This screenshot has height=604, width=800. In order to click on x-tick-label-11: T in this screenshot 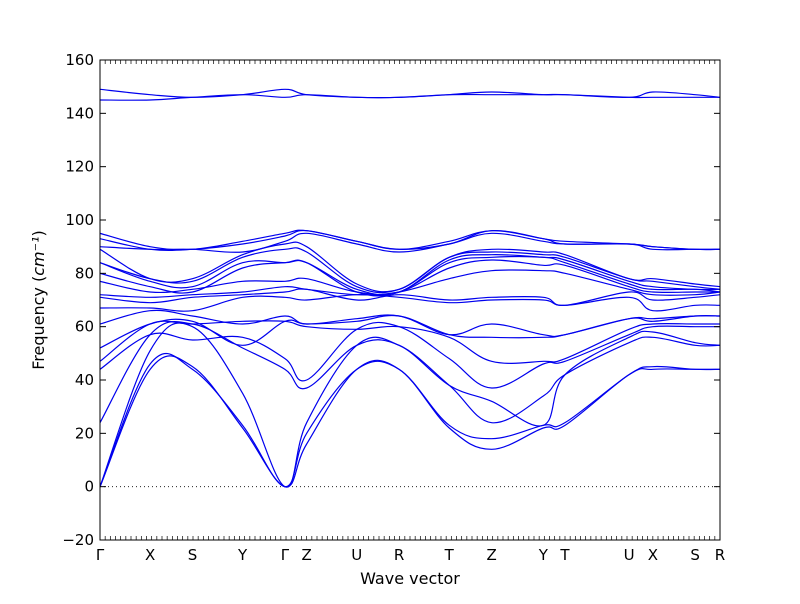, I will do `click(564, 555)`.